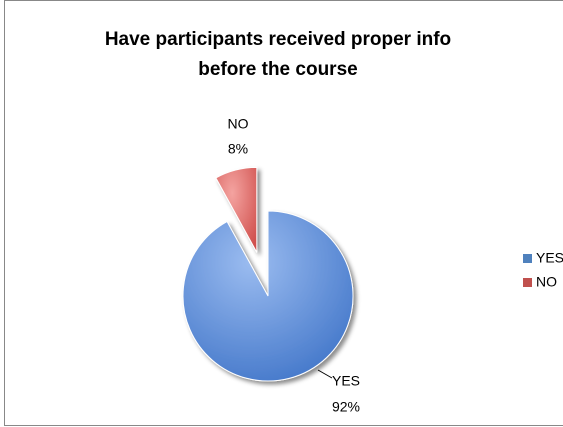 This screenshot has width=563, height=427. I want to click on data-label-value: 8%, so click(238, 149).